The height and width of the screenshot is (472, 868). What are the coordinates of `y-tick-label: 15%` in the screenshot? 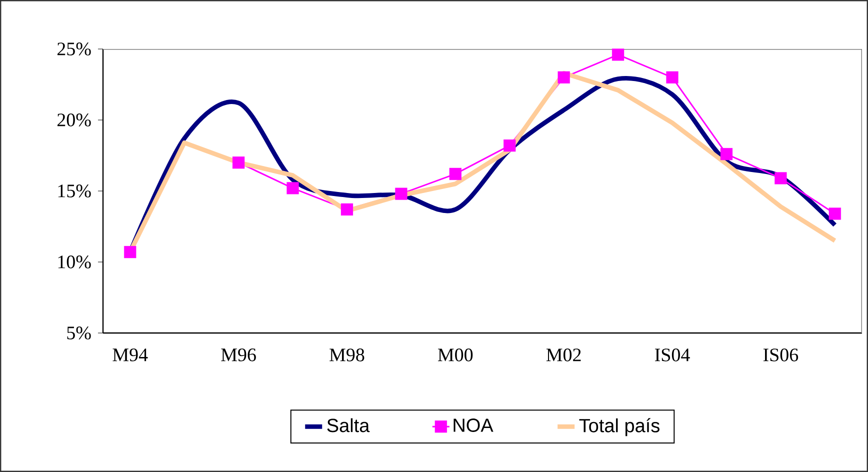 It's located at (74, 191).